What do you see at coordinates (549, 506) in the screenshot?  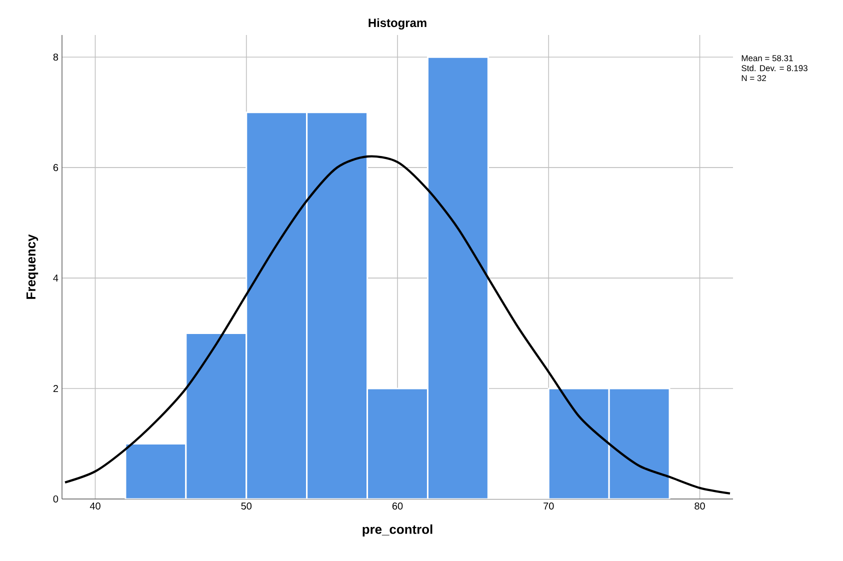 I see `x-tick-label: 70` at bounding box center [549, 506].